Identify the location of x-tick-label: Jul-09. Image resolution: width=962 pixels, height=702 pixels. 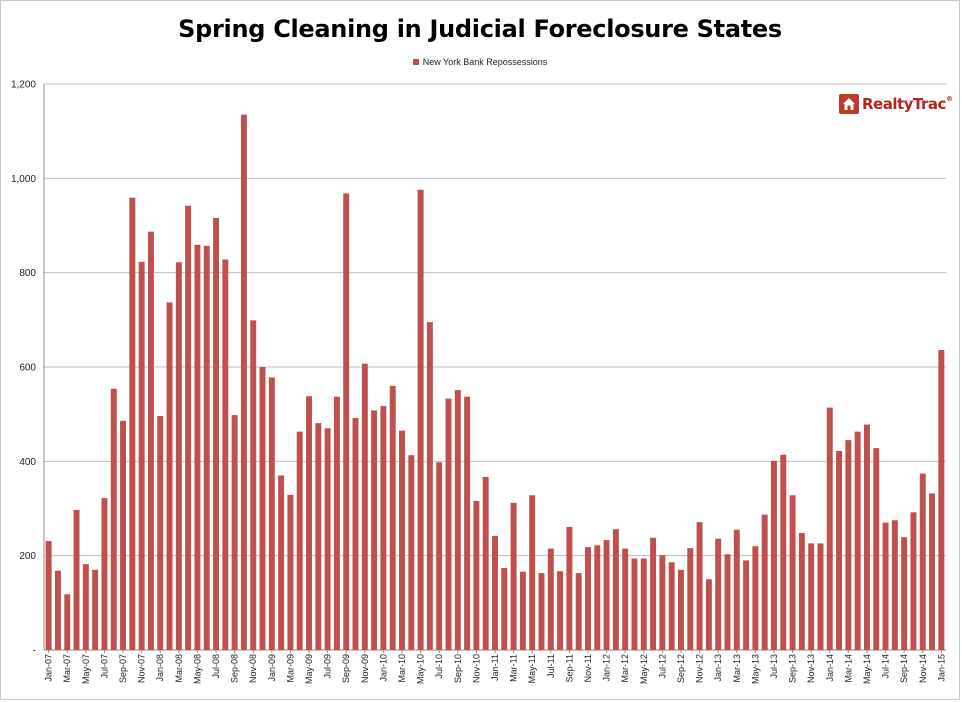
(328, 666).